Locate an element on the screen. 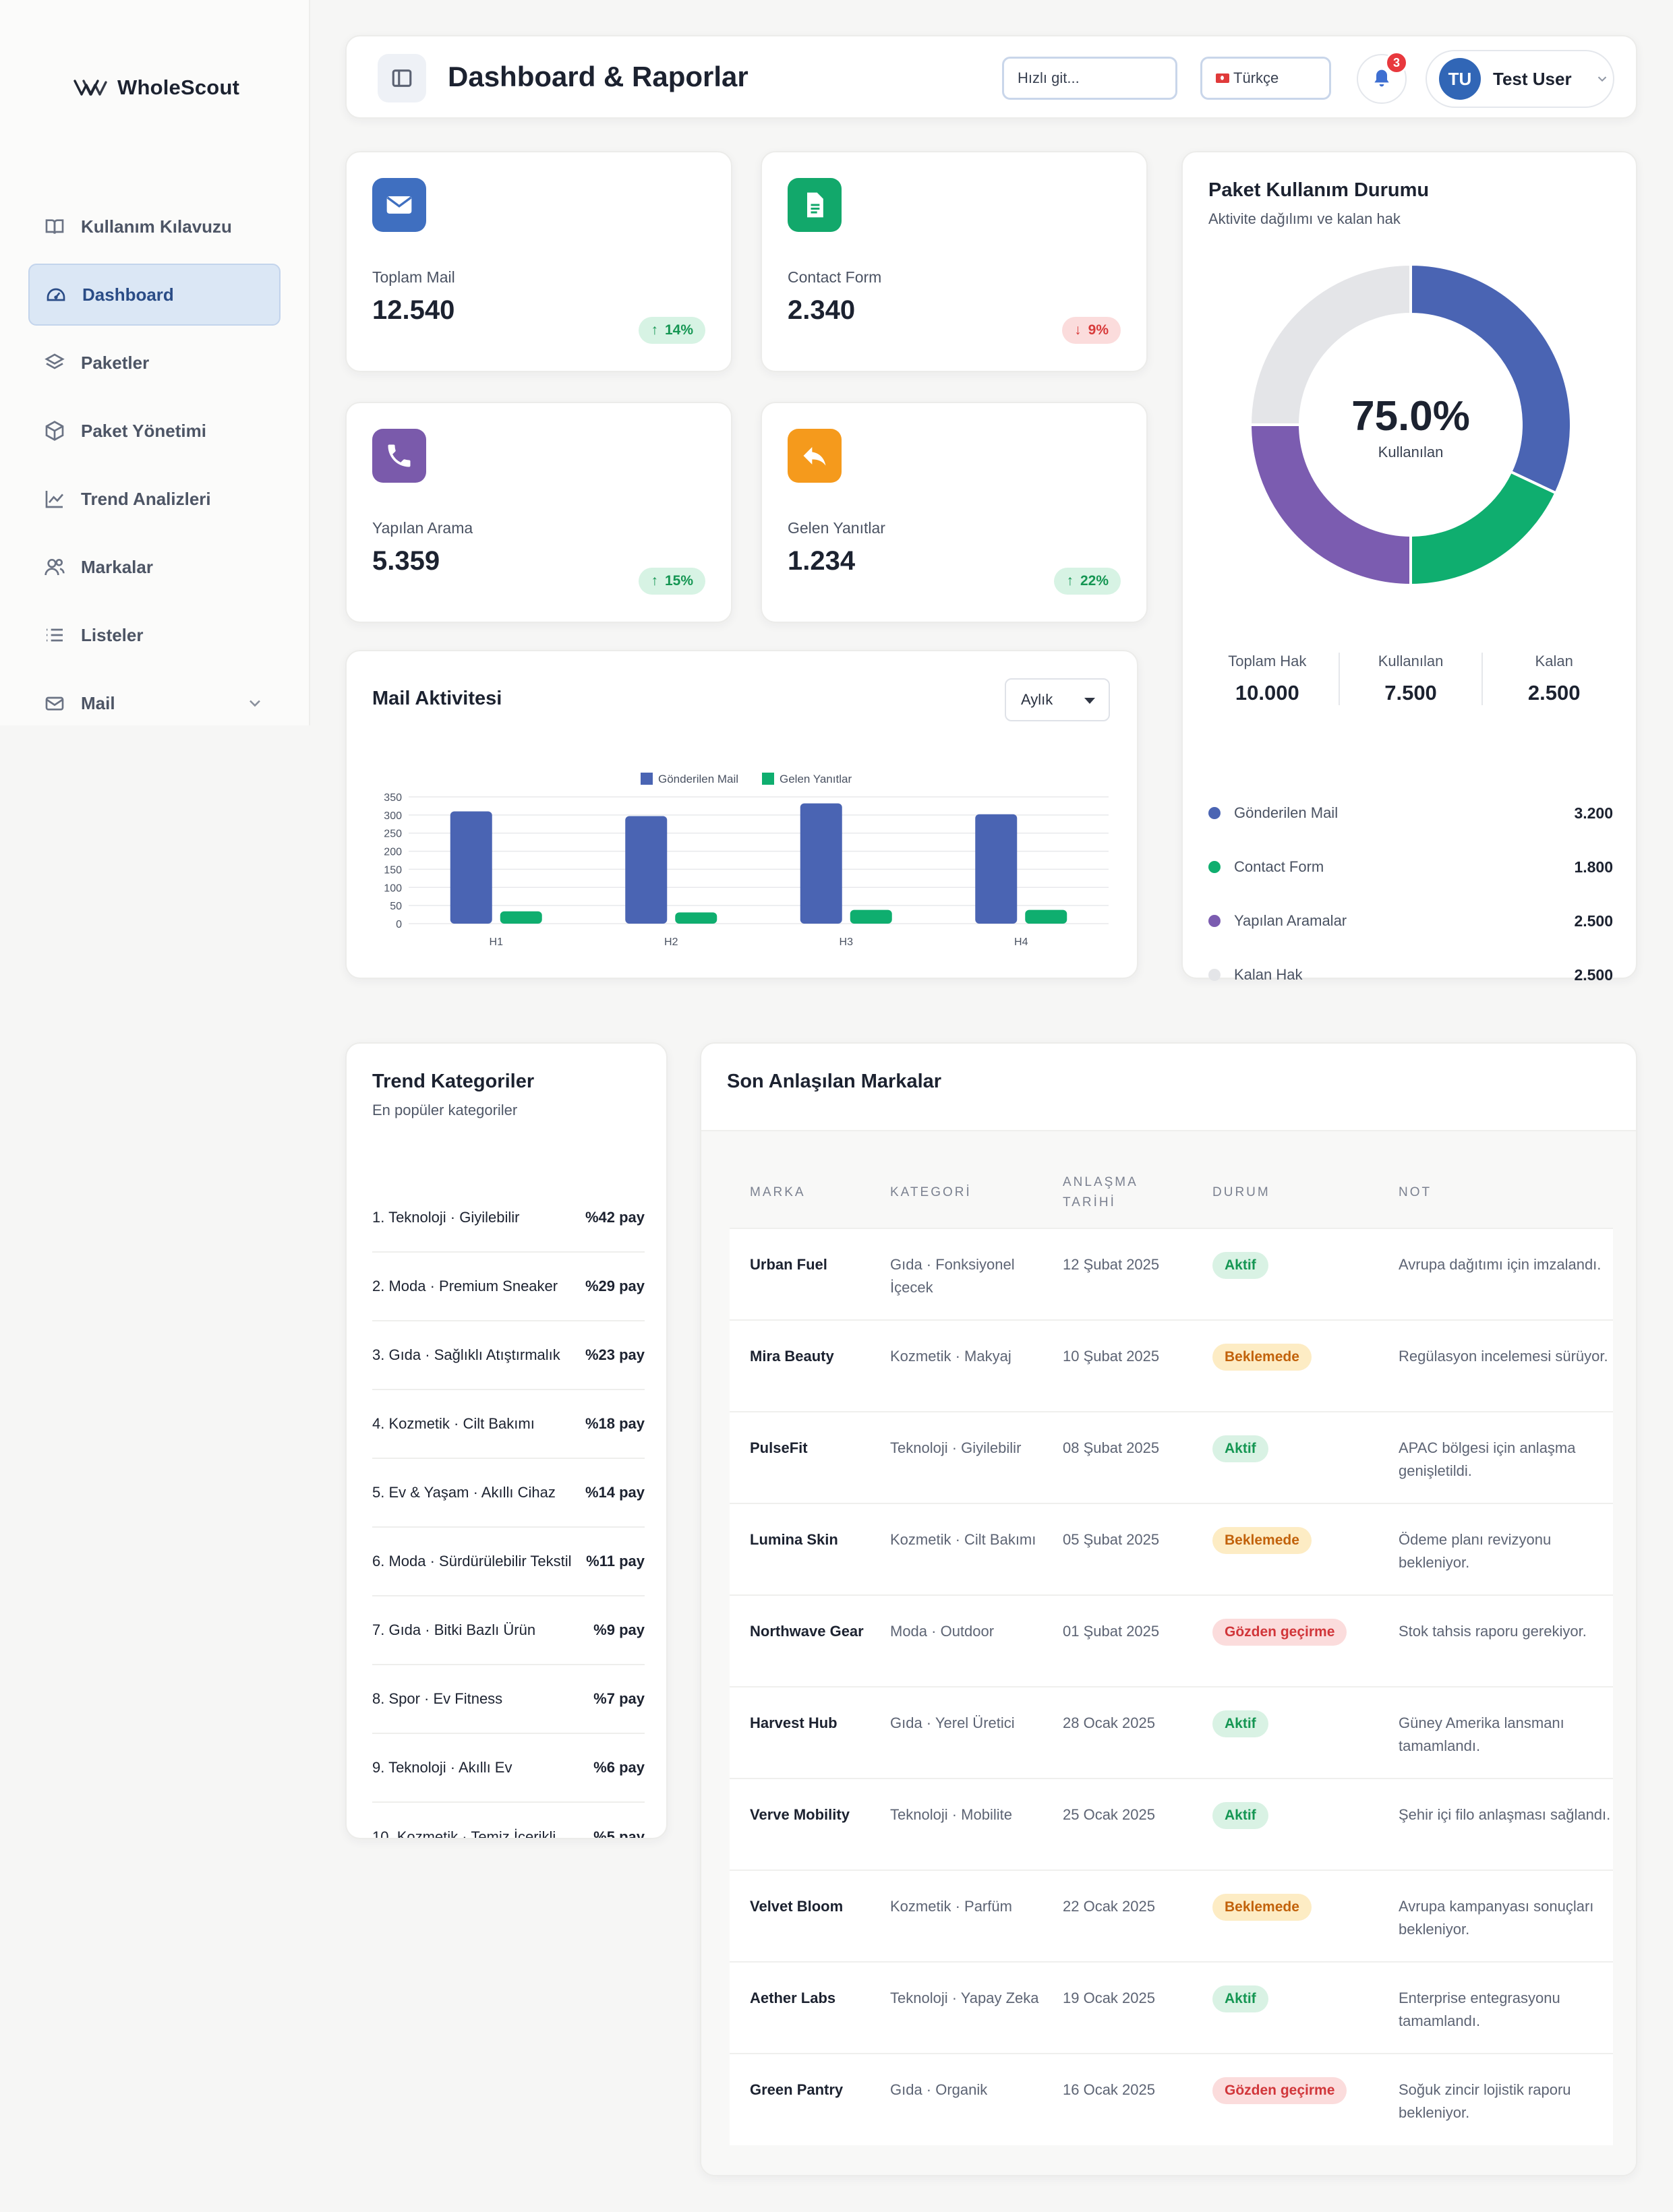 Image resolution: width=1673 pixels, height=2212 pixels. brand-date: 08 Şubat 2025 is located at coordinates (1117, 1457).